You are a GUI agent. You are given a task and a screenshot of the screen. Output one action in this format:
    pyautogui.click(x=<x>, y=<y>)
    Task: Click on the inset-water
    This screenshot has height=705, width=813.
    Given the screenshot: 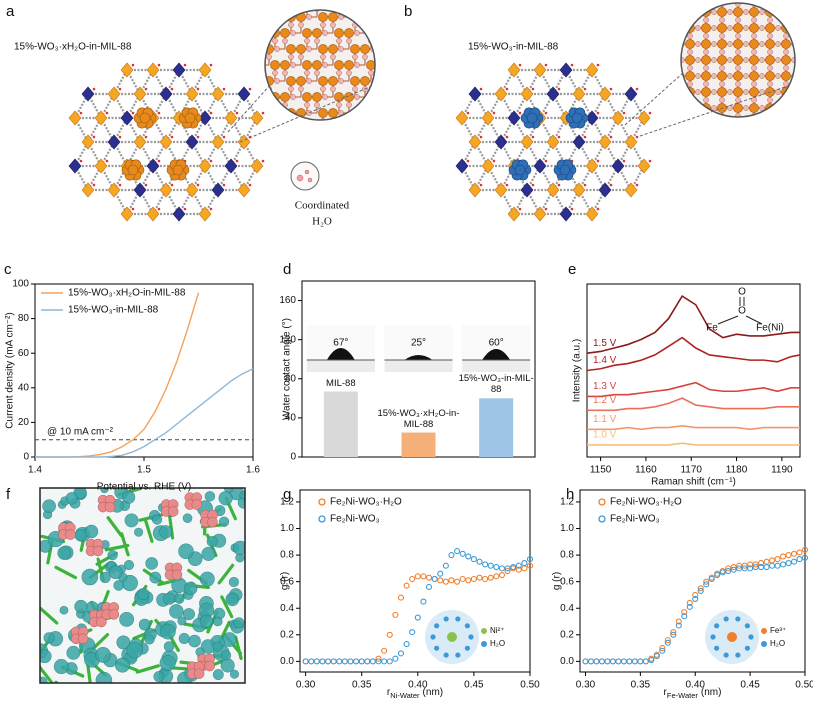 What is the action you would take?
    pyautogui.click(x=471, y=637)
    